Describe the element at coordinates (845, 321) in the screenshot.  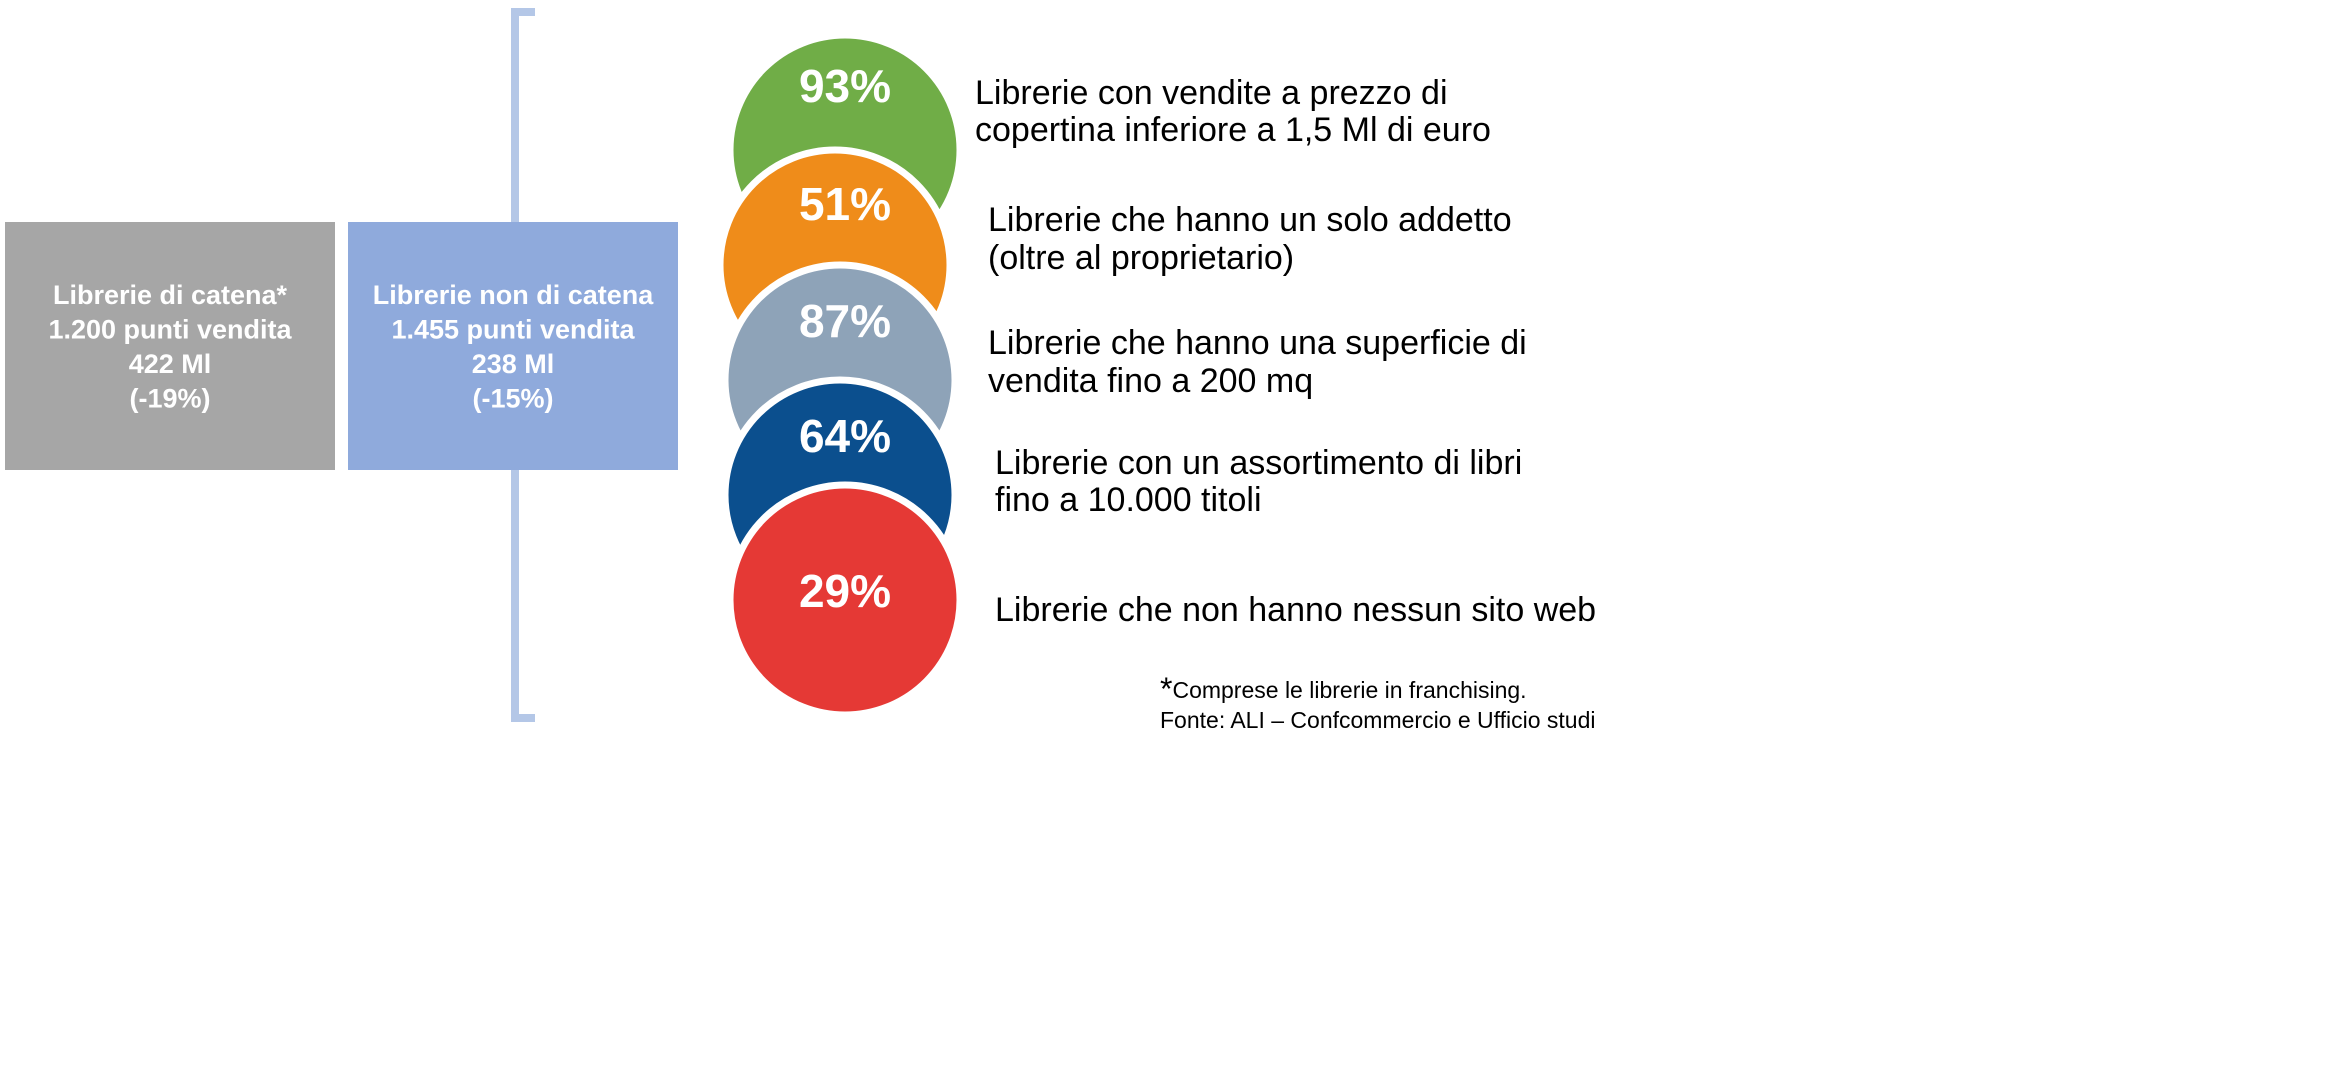
I see `percent: 87%` at that location.